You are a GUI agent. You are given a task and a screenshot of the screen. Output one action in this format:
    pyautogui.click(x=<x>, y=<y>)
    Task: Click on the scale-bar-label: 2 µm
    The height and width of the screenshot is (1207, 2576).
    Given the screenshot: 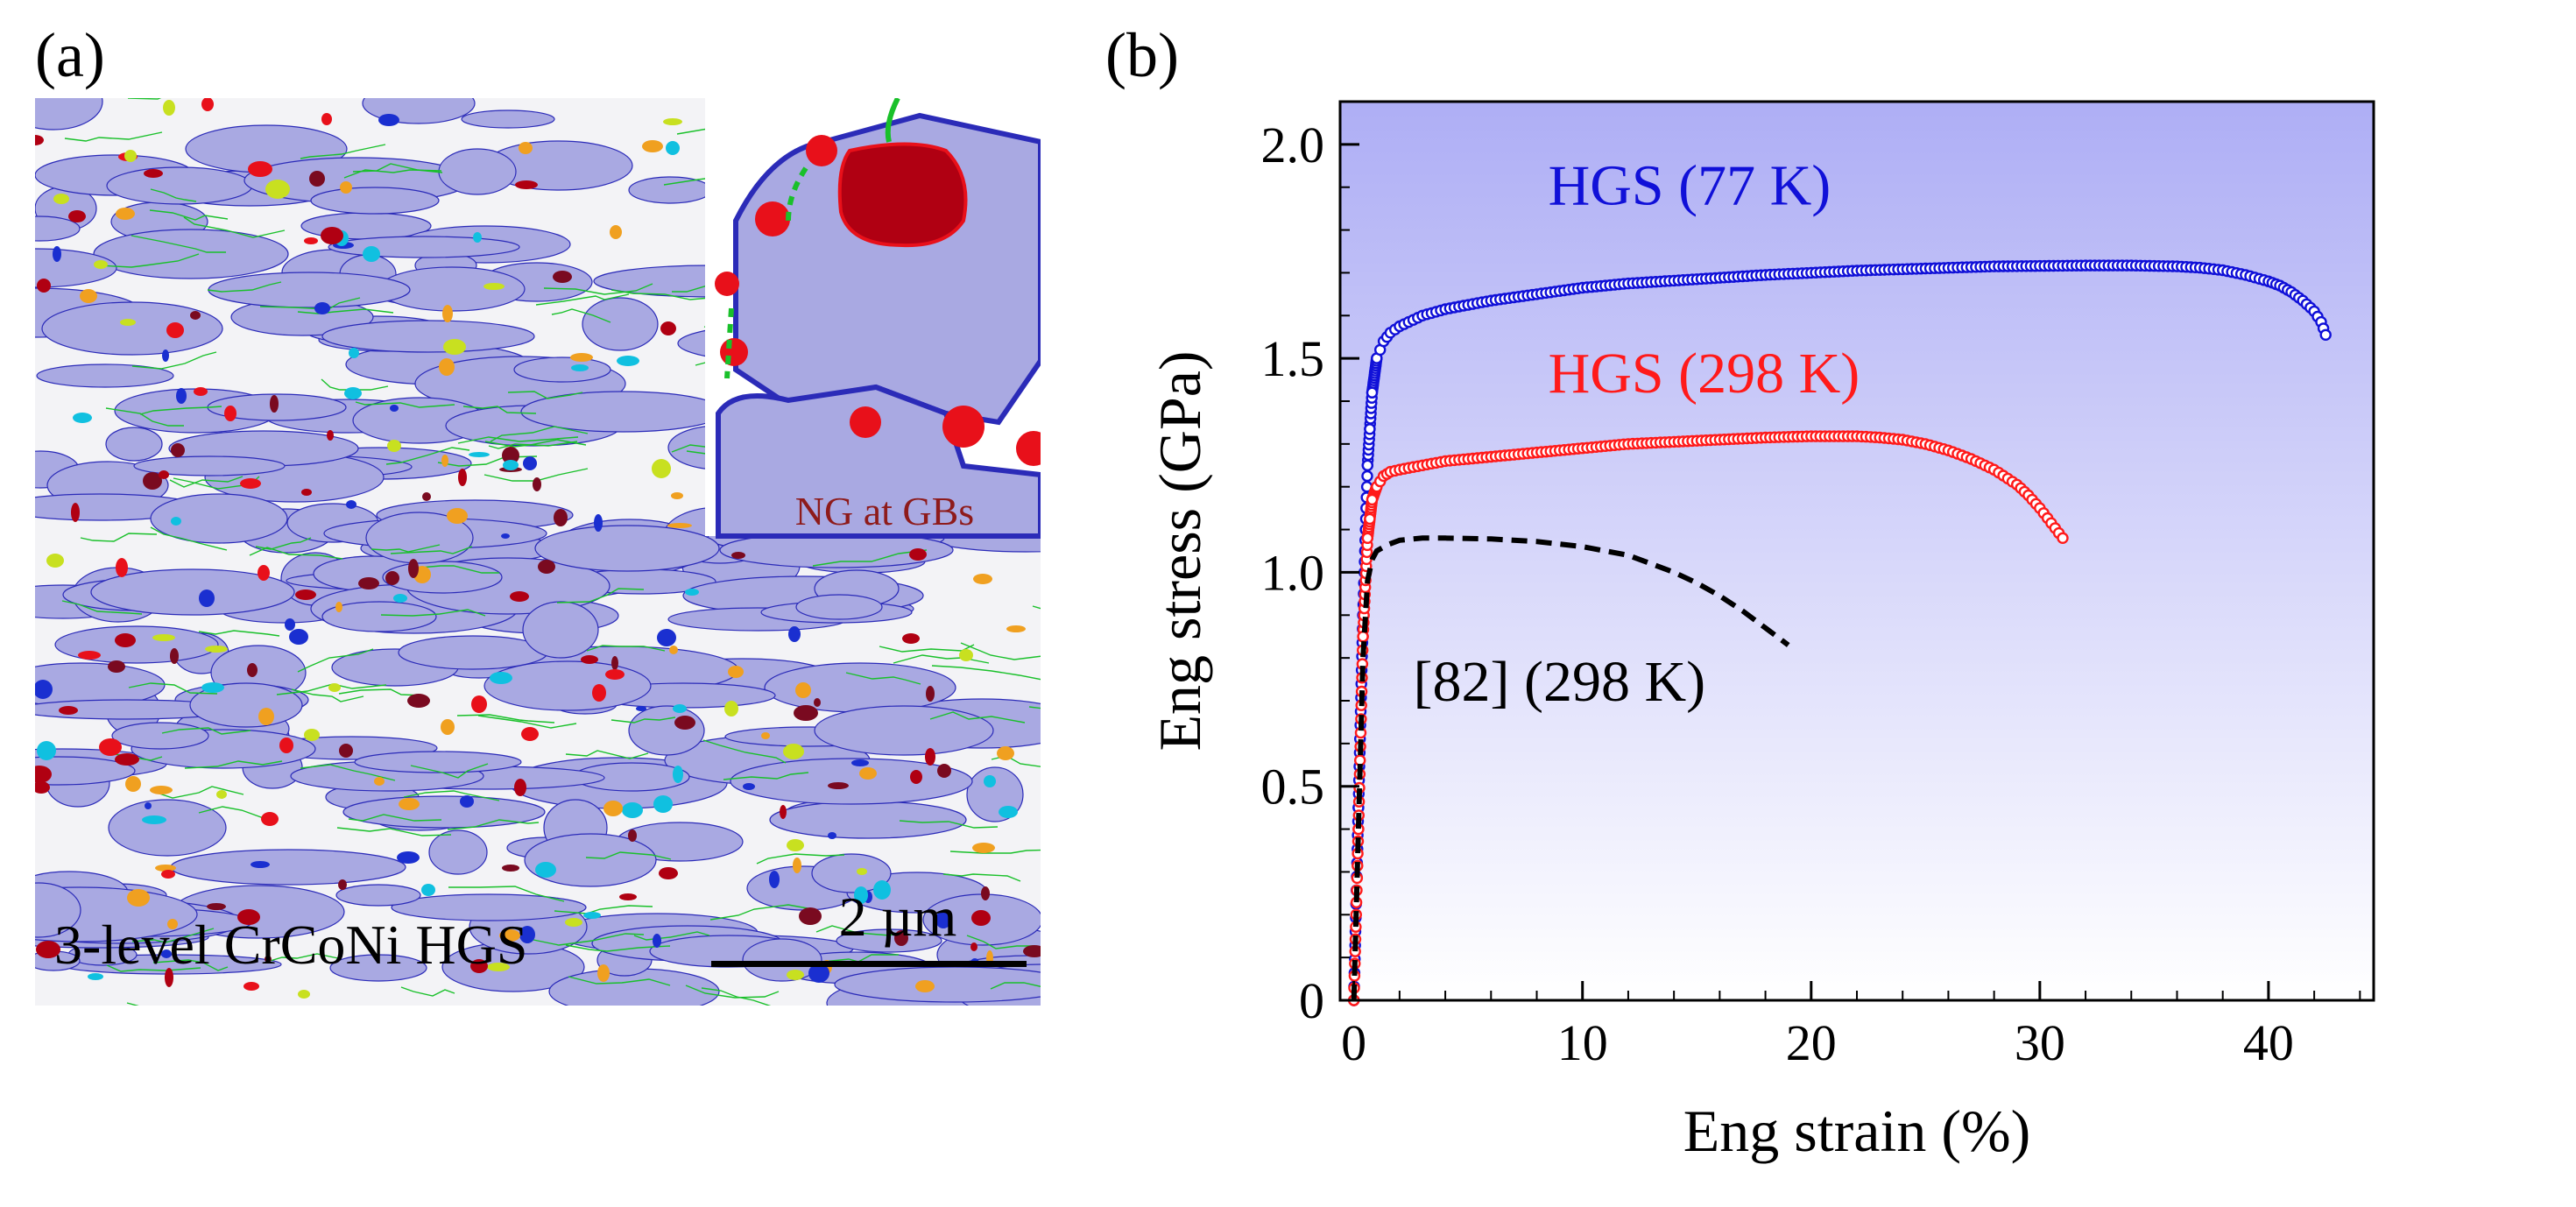 What is the action you would take?
    pyautogui.click(x=897, y=917)
    